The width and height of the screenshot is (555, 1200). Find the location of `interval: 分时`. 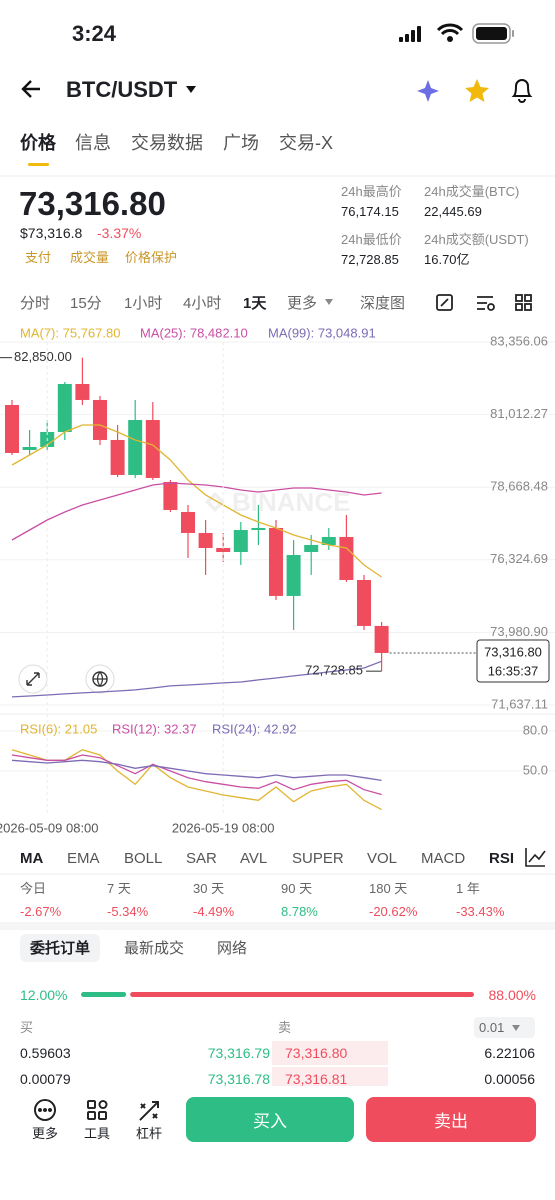

interval: 分时 is located at coordinates (35, 303).